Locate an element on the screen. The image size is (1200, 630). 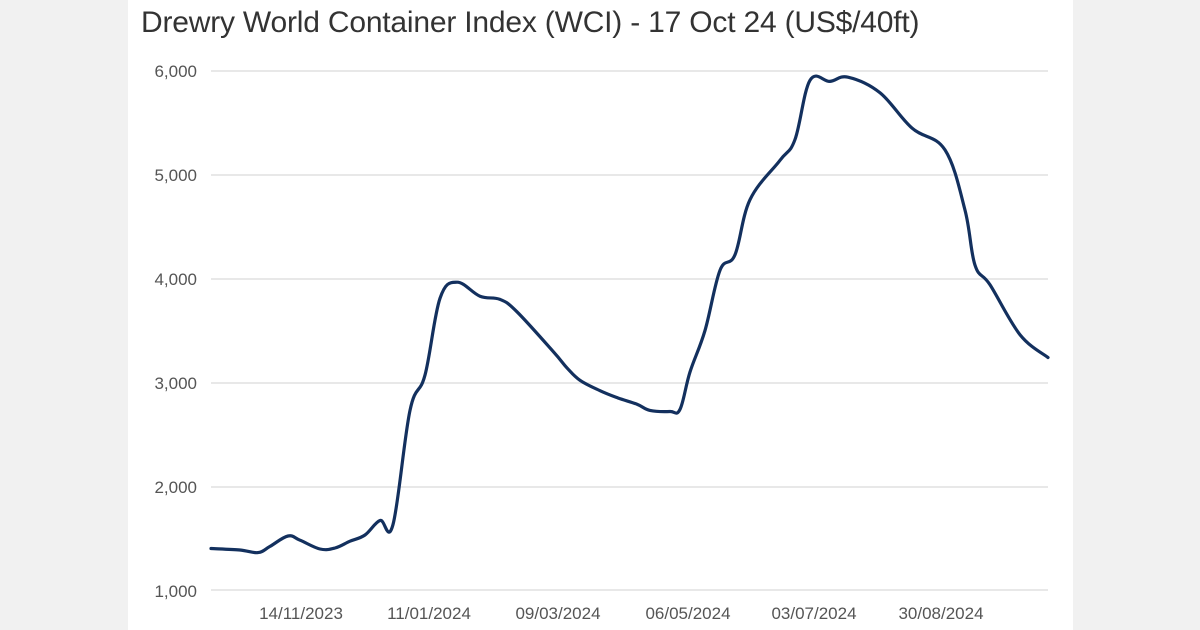
x-tick-3: 09/03/2024 is located at coordinates (557, 613).